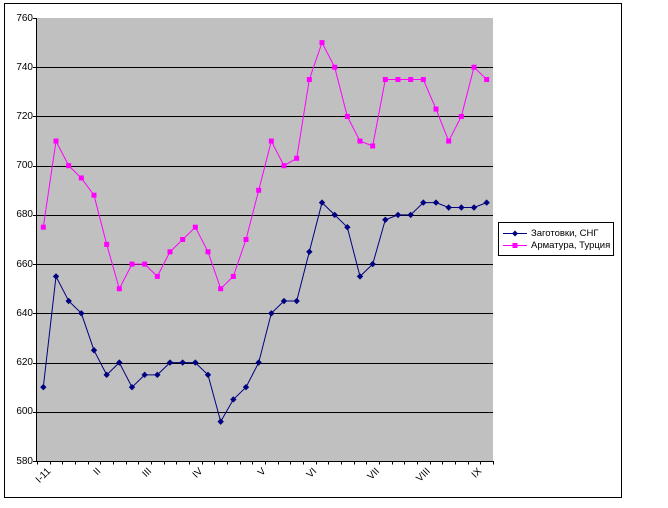 Image resolution: width=668 pixels, height=508 pixels. What do you see at coordinates (24, 313) in the screenshot?
I see `y-axis-label: 640` at bounding box center [24, 313].